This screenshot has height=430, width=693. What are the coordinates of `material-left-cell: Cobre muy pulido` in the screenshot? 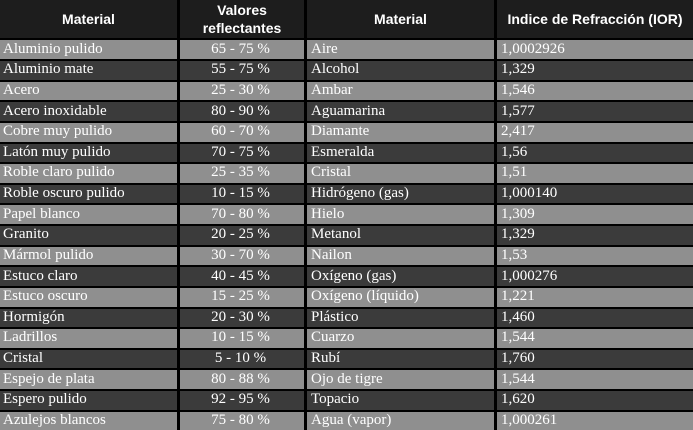 It's located at (90, 133).